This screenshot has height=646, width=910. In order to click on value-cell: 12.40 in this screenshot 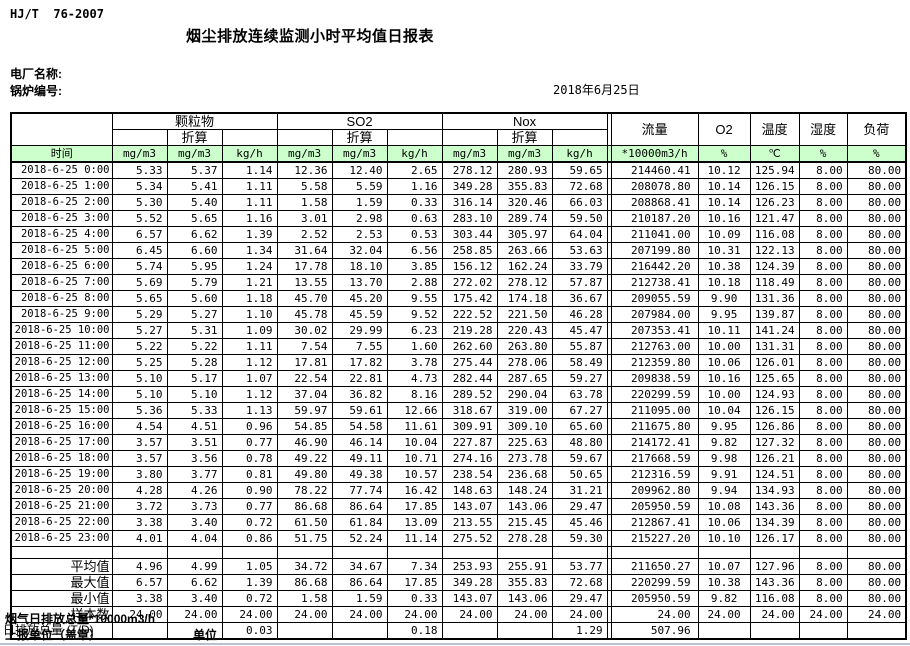, I will do `click(359, 170)`.